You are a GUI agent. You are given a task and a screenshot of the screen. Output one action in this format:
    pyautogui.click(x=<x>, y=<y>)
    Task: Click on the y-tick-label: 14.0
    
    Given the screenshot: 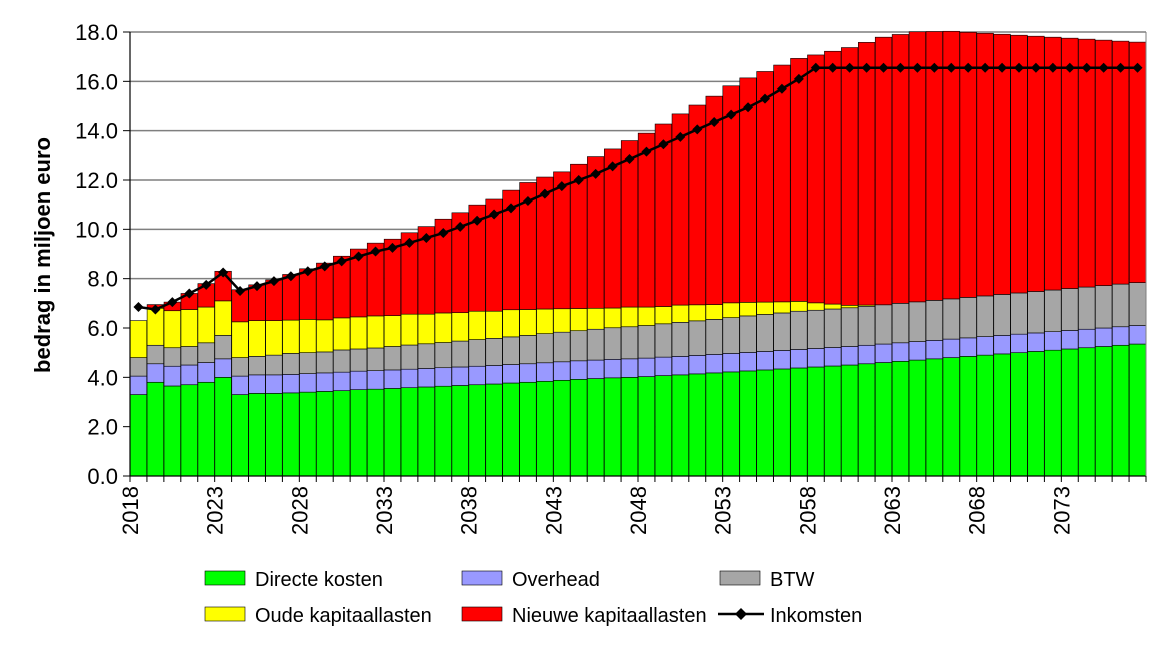 What is the action you would take?
    pyautogui.click(x=96, y=131)
    